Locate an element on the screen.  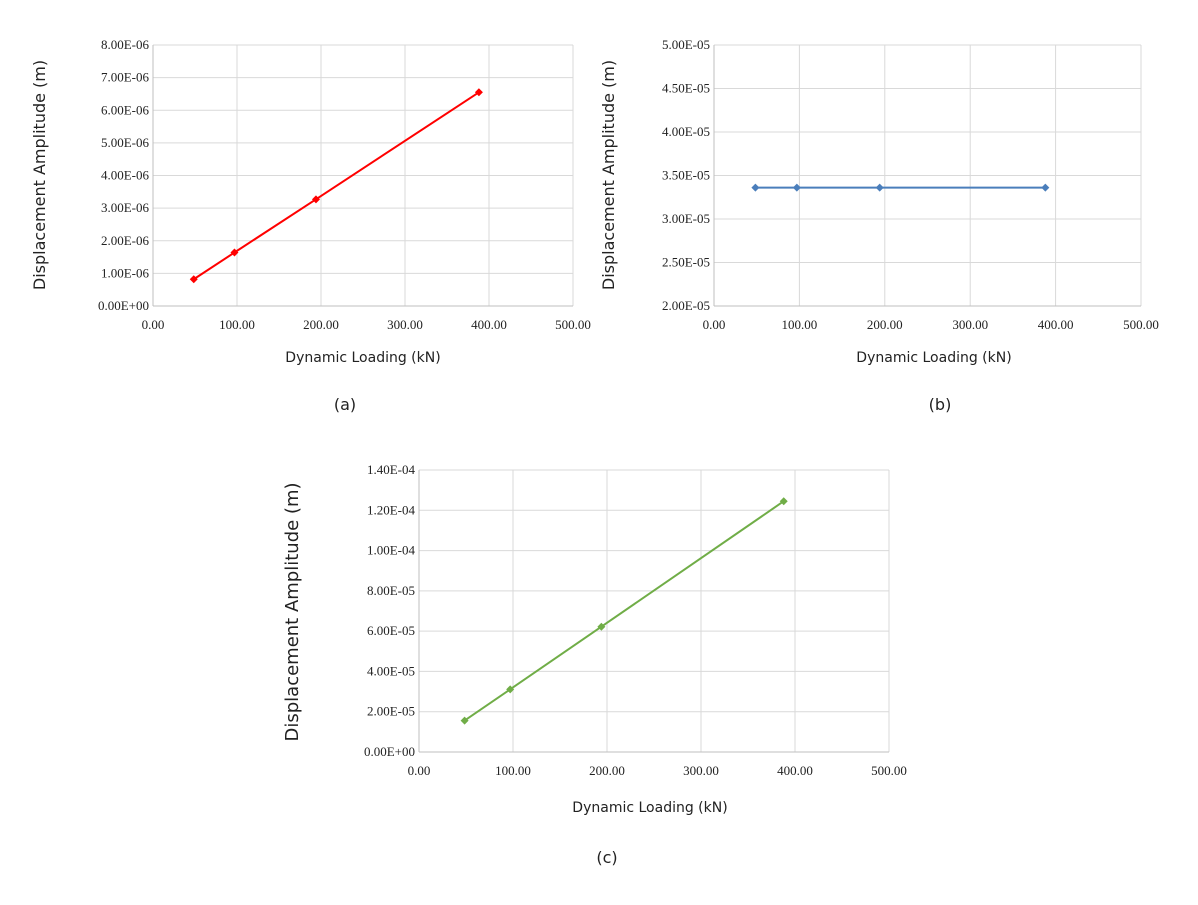
y-tick-label: 1.00E-04 is located at coordinates (391, 550).